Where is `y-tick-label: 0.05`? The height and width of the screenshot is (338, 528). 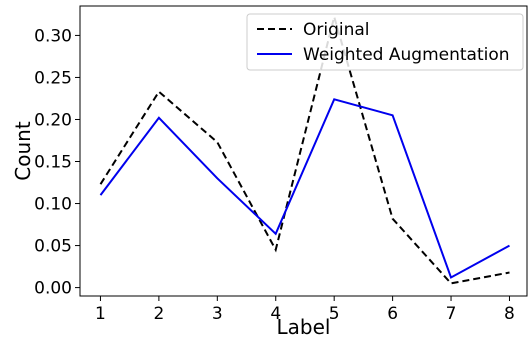
y-tick-label: 0.05 is located at coordinates (53, 247).